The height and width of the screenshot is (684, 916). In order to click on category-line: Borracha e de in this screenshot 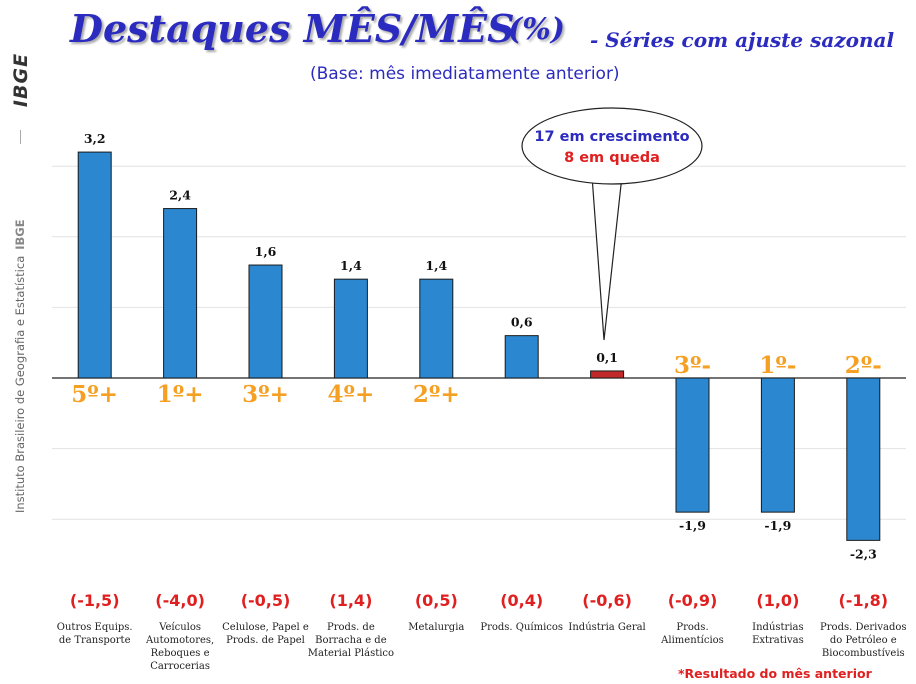, I will do `click(351, 640)`.